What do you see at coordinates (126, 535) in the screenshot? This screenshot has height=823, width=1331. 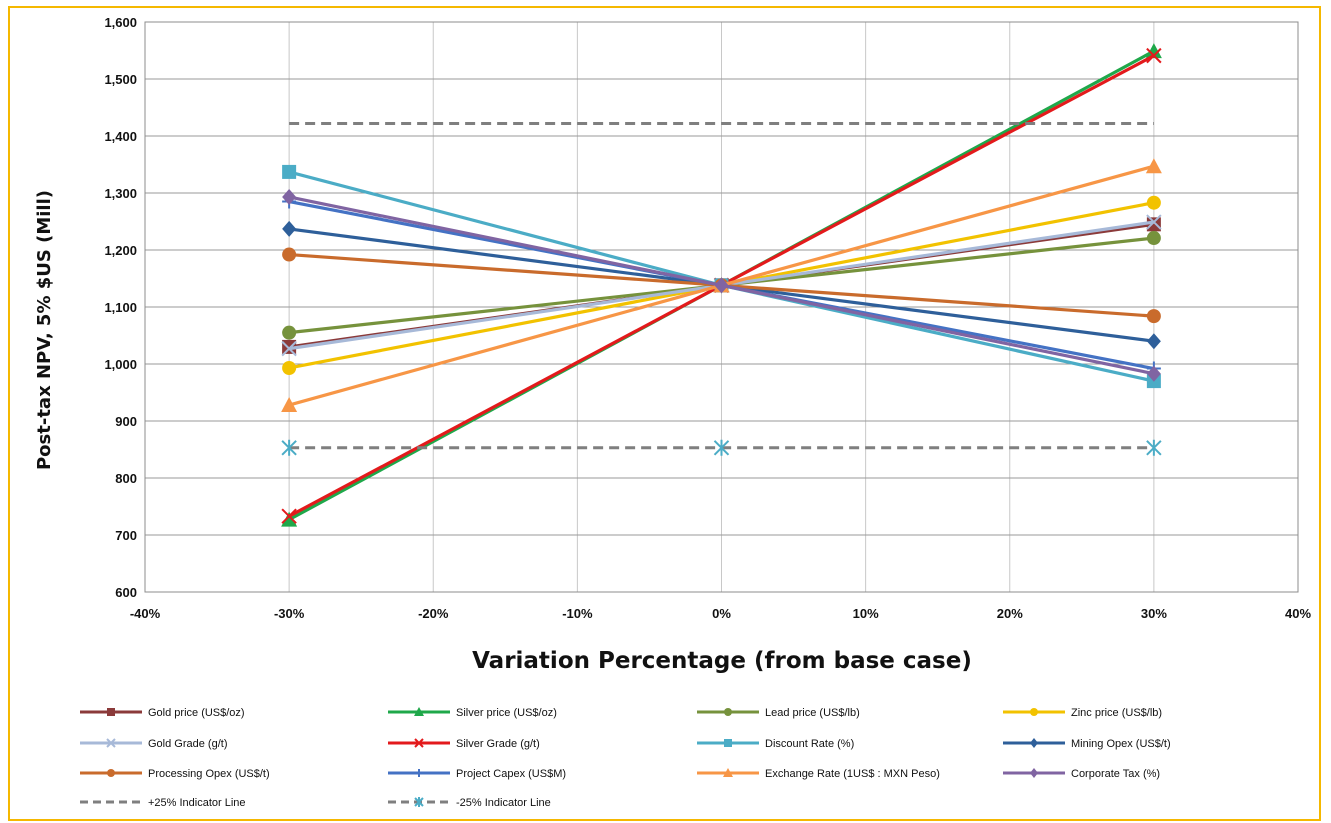 I see `y-tick-label: 700` at bounding box center [126, 535].